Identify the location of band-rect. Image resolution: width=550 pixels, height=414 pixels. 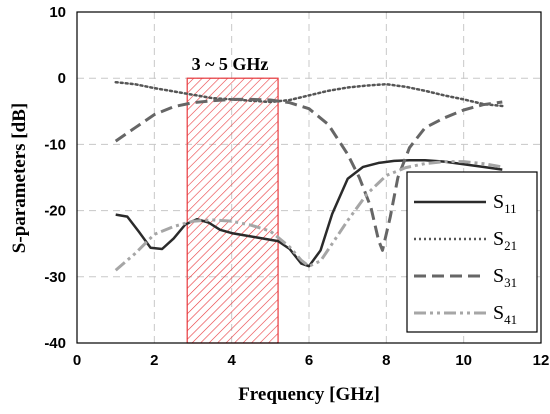
(232, 210).